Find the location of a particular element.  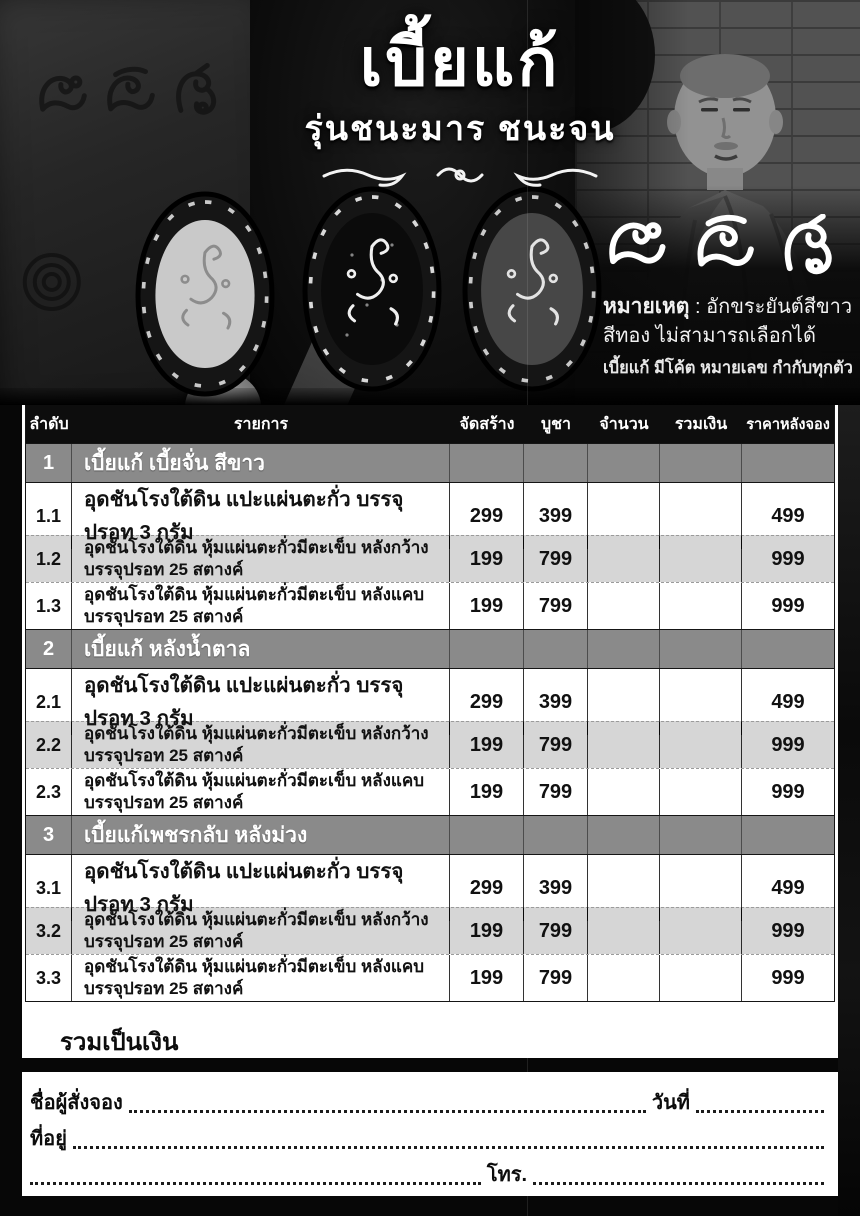

col-header-late-price: ราคาหลังจอง is located at coordinates (788, 424).